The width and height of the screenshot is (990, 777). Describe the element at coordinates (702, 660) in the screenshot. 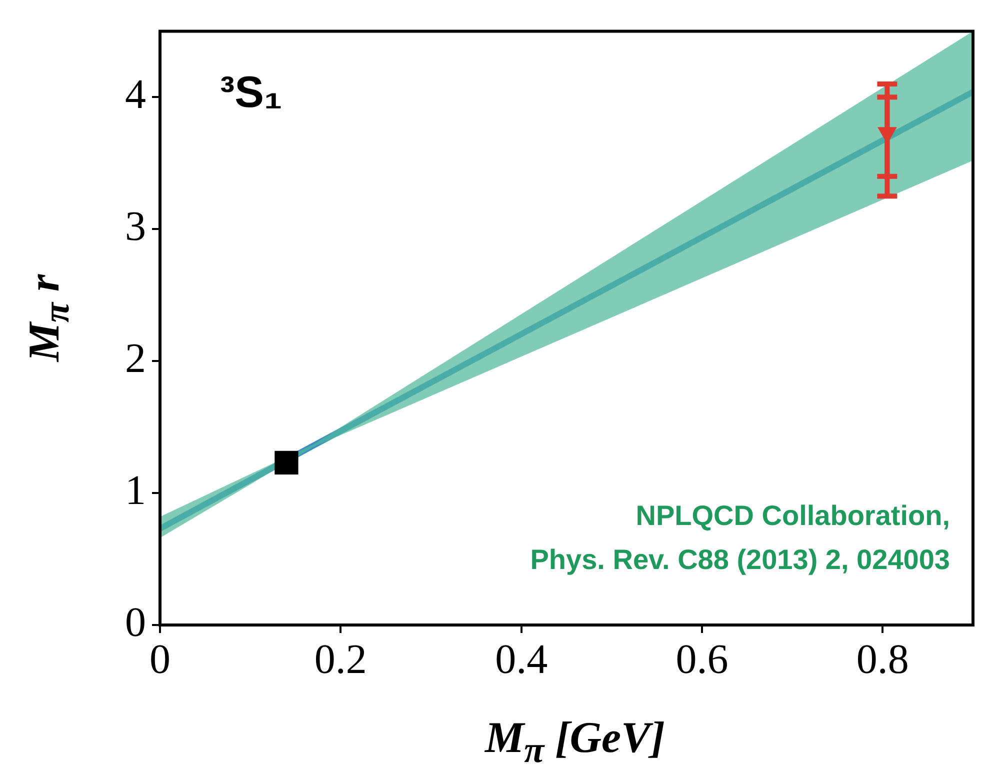

I see `x-tick-label: 0.6` at that location.